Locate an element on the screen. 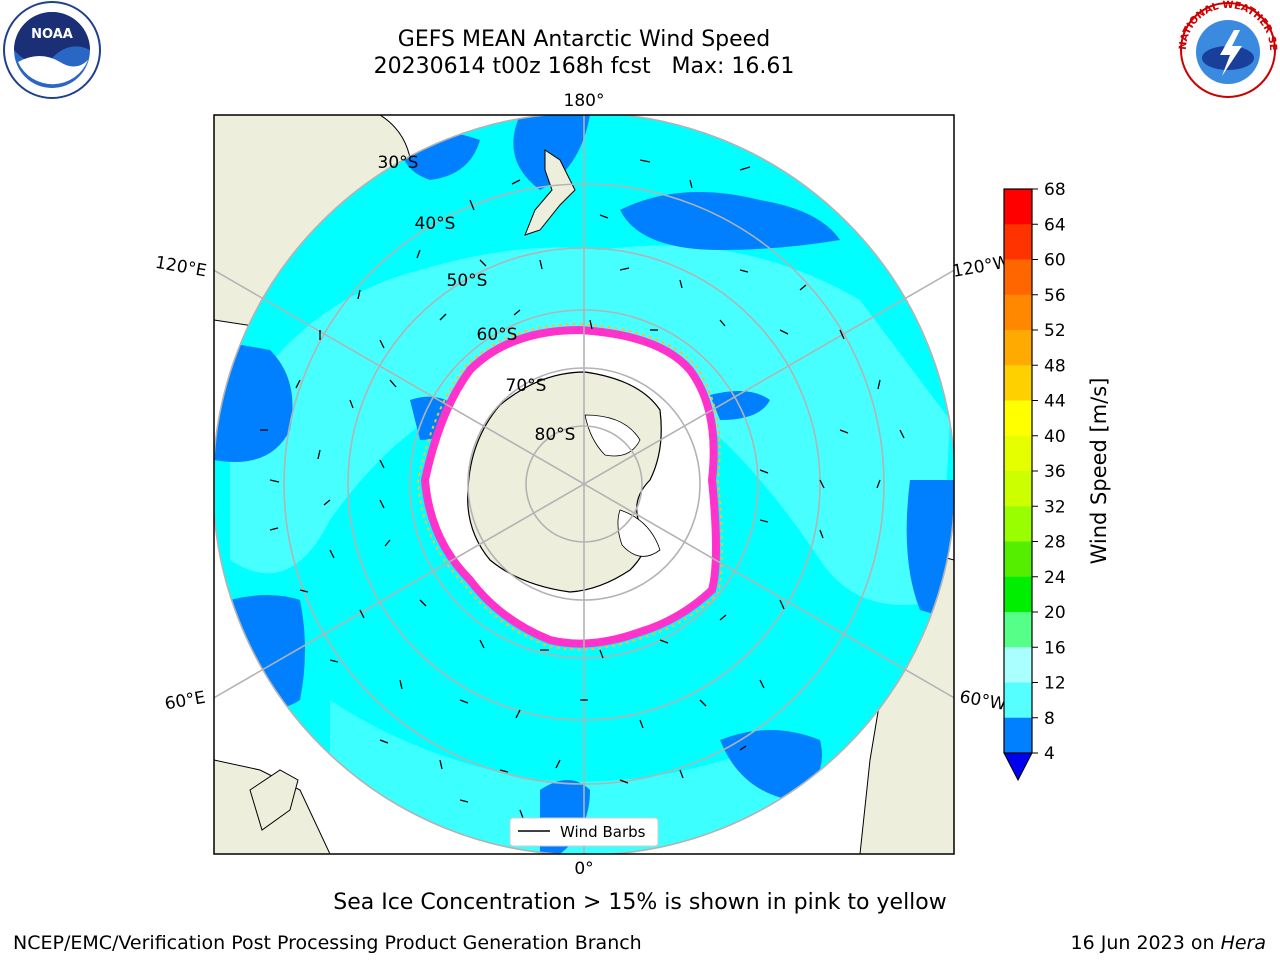 This screenshot has width=1280, height=960. lon-label-60w: 60°W is located at coordinates (983, 701).